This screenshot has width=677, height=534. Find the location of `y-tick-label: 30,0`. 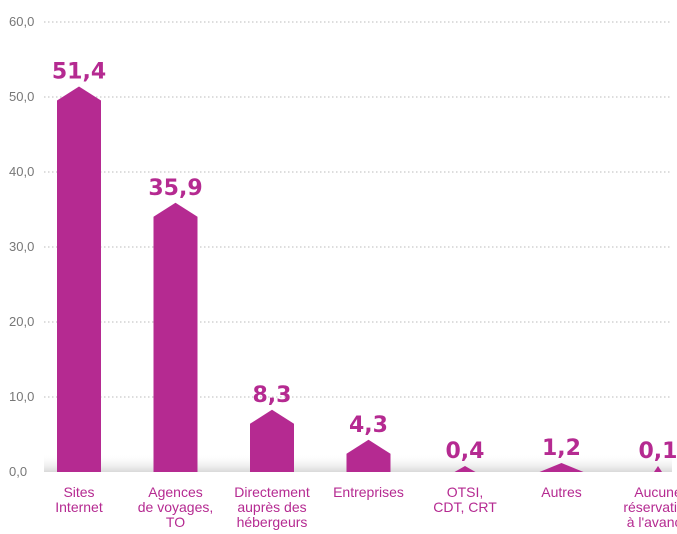

y-tick-label: 30,0 is located at coordinates (21, 246).